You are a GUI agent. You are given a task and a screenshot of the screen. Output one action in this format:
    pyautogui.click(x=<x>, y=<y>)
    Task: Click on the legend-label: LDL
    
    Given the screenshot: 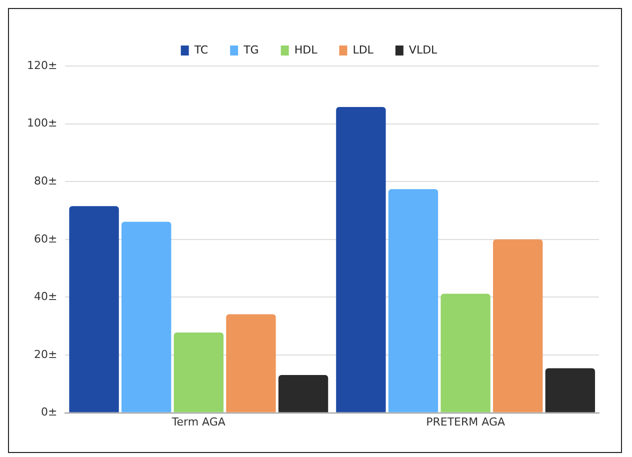 What is the action you would take?
    pyautogui.click(x=363, y=49)
    